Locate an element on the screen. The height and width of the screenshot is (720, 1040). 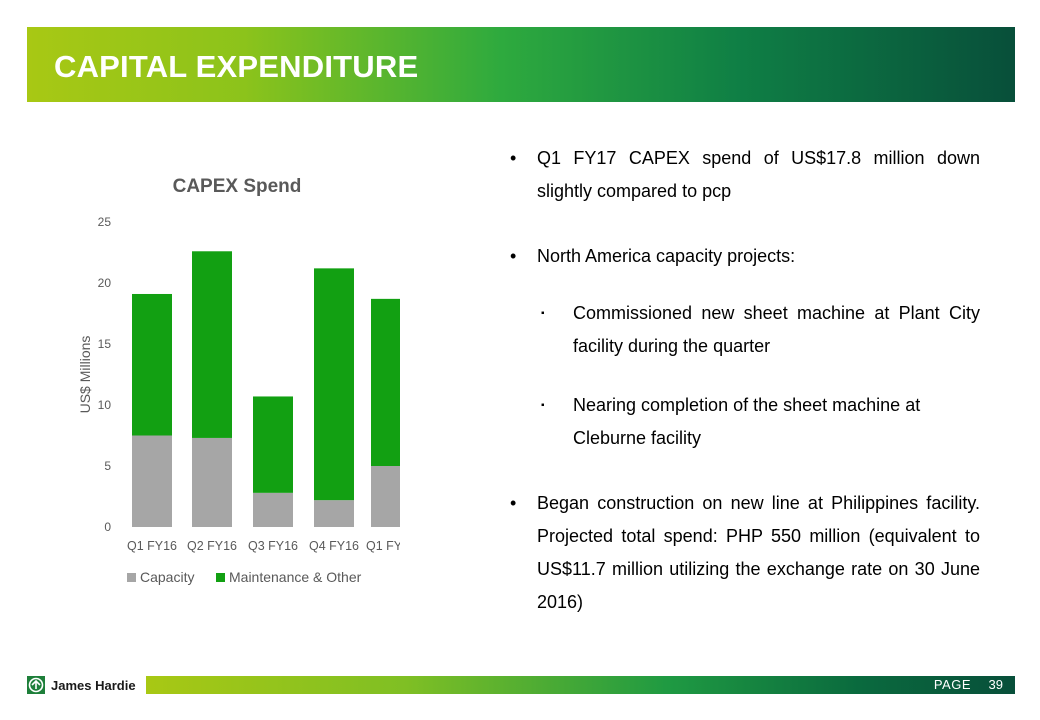
y-tick-label: 20 is located at coordinates (105, 283).